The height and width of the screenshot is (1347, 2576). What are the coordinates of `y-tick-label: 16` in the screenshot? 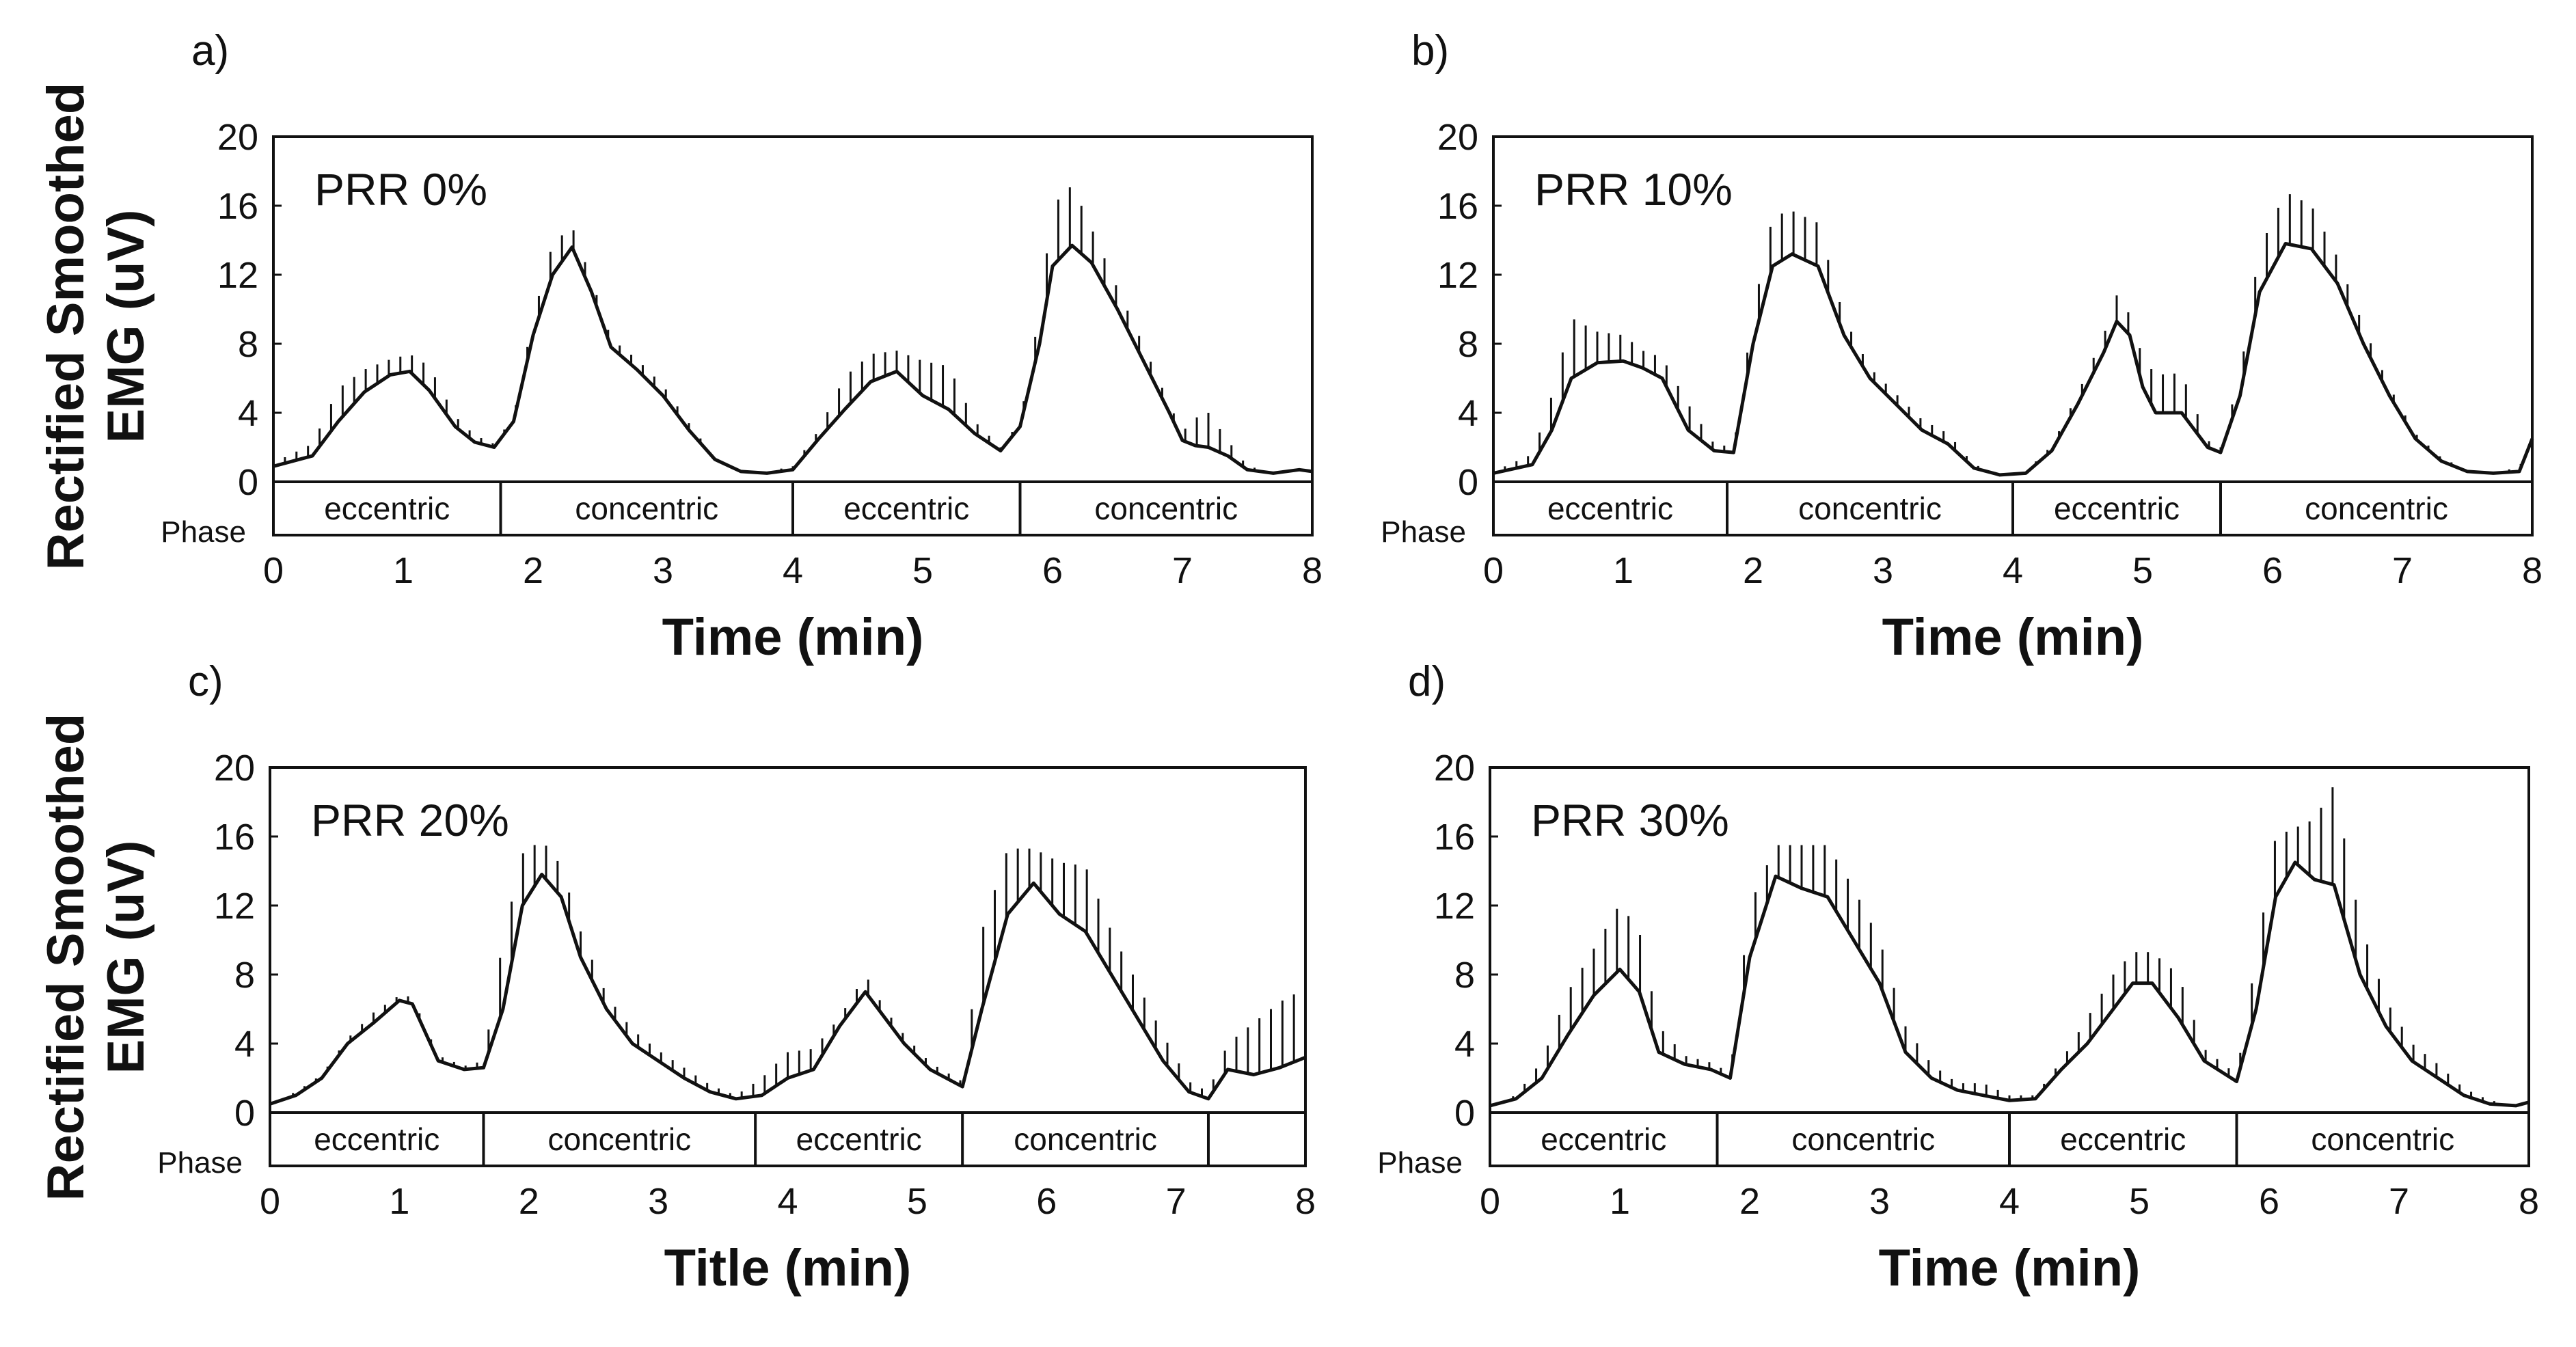 It's located at (1458, 206).